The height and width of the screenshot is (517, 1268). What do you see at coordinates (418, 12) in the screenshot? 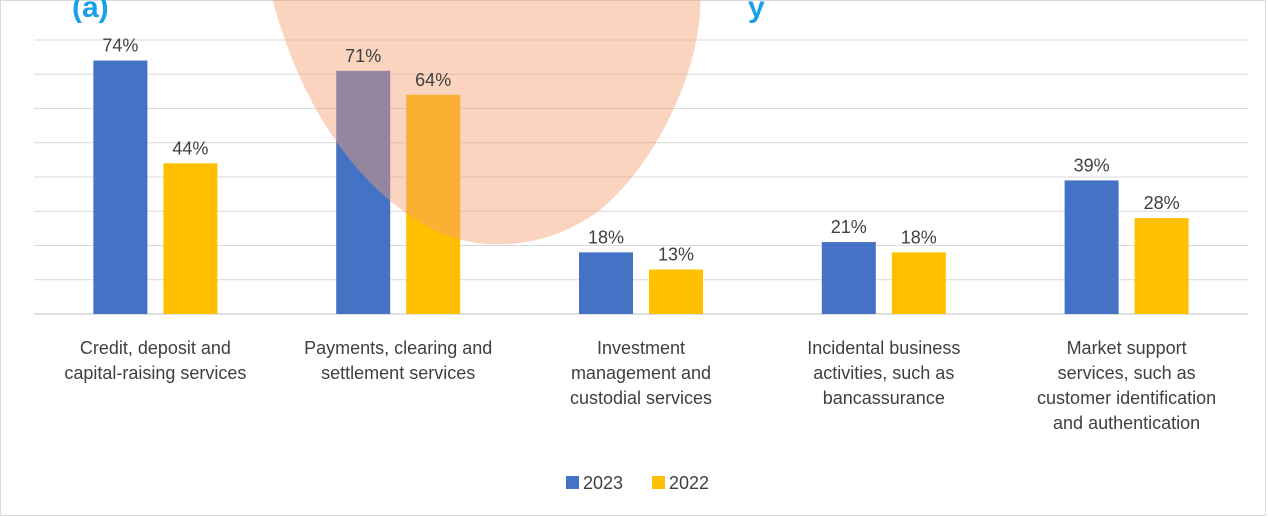
I see `chart-title-fragments: (a) y` at bounding box center [418, 12].